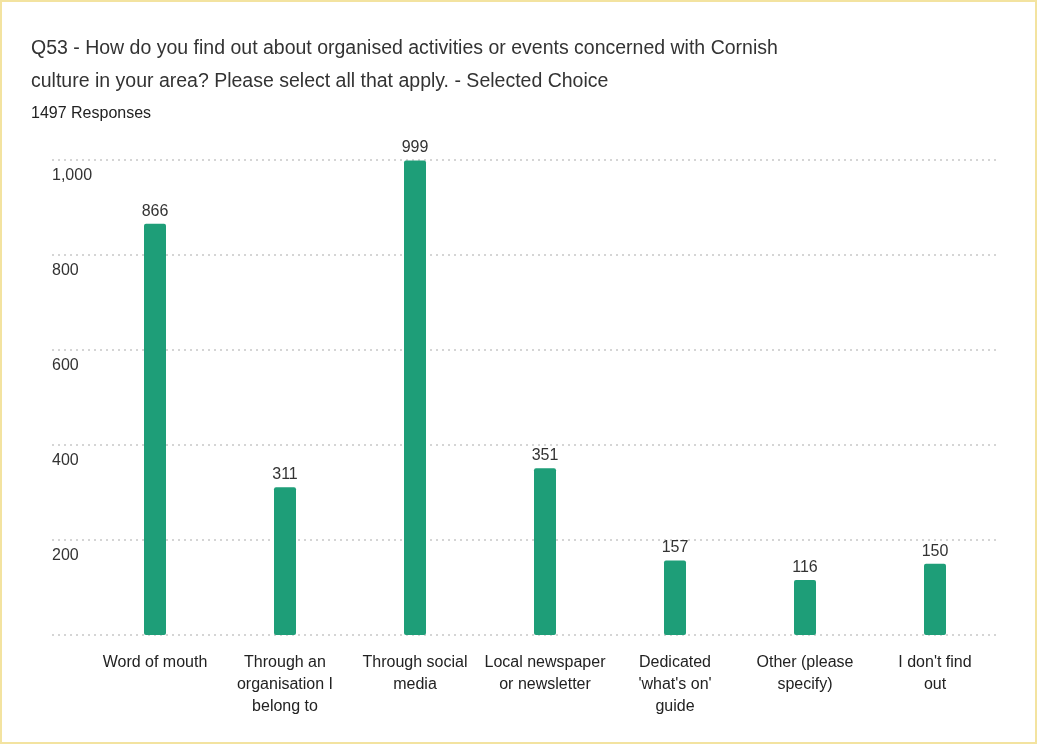 The width and height of the screenshot is (1037, 744). Describe the element at coordinates (285, 683) in the screenshot. I see `x-tick-label: Through an organisation I belong to` at that location.